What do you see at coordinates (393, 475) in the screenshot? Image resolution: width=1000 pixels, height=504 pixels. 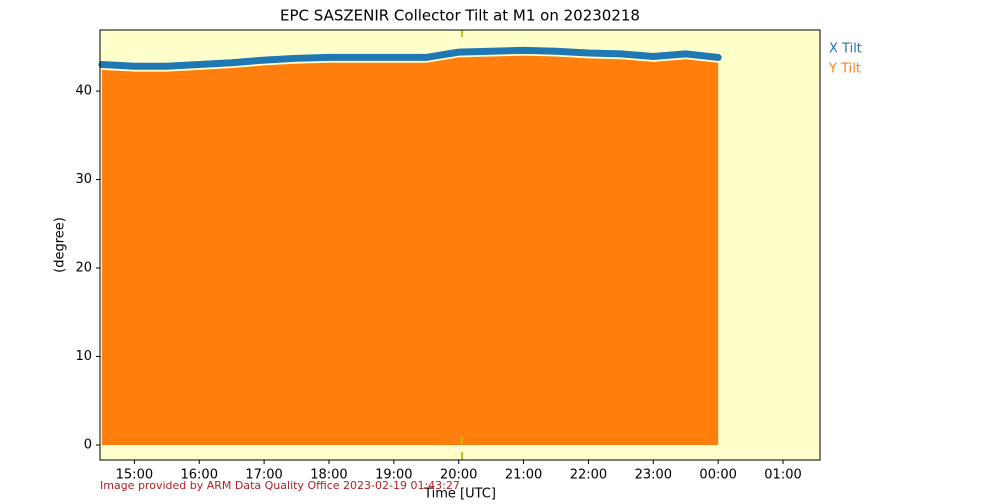 I see `x-tick-label: 19:00` at bounding box center [393, 475].